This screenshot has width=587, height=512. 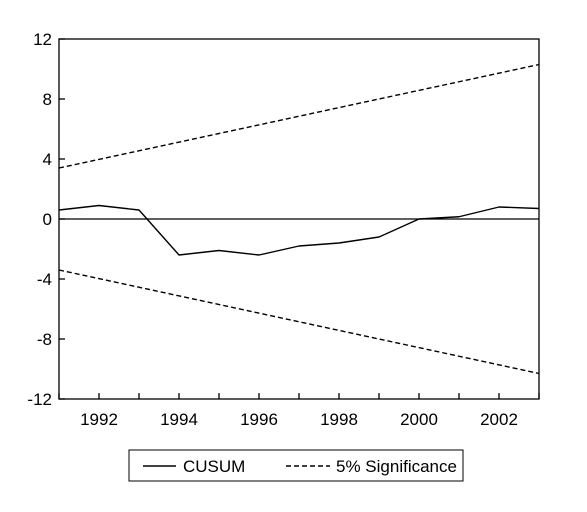 I want to click on y-tick-label: -8, so click(x=44, y=339).